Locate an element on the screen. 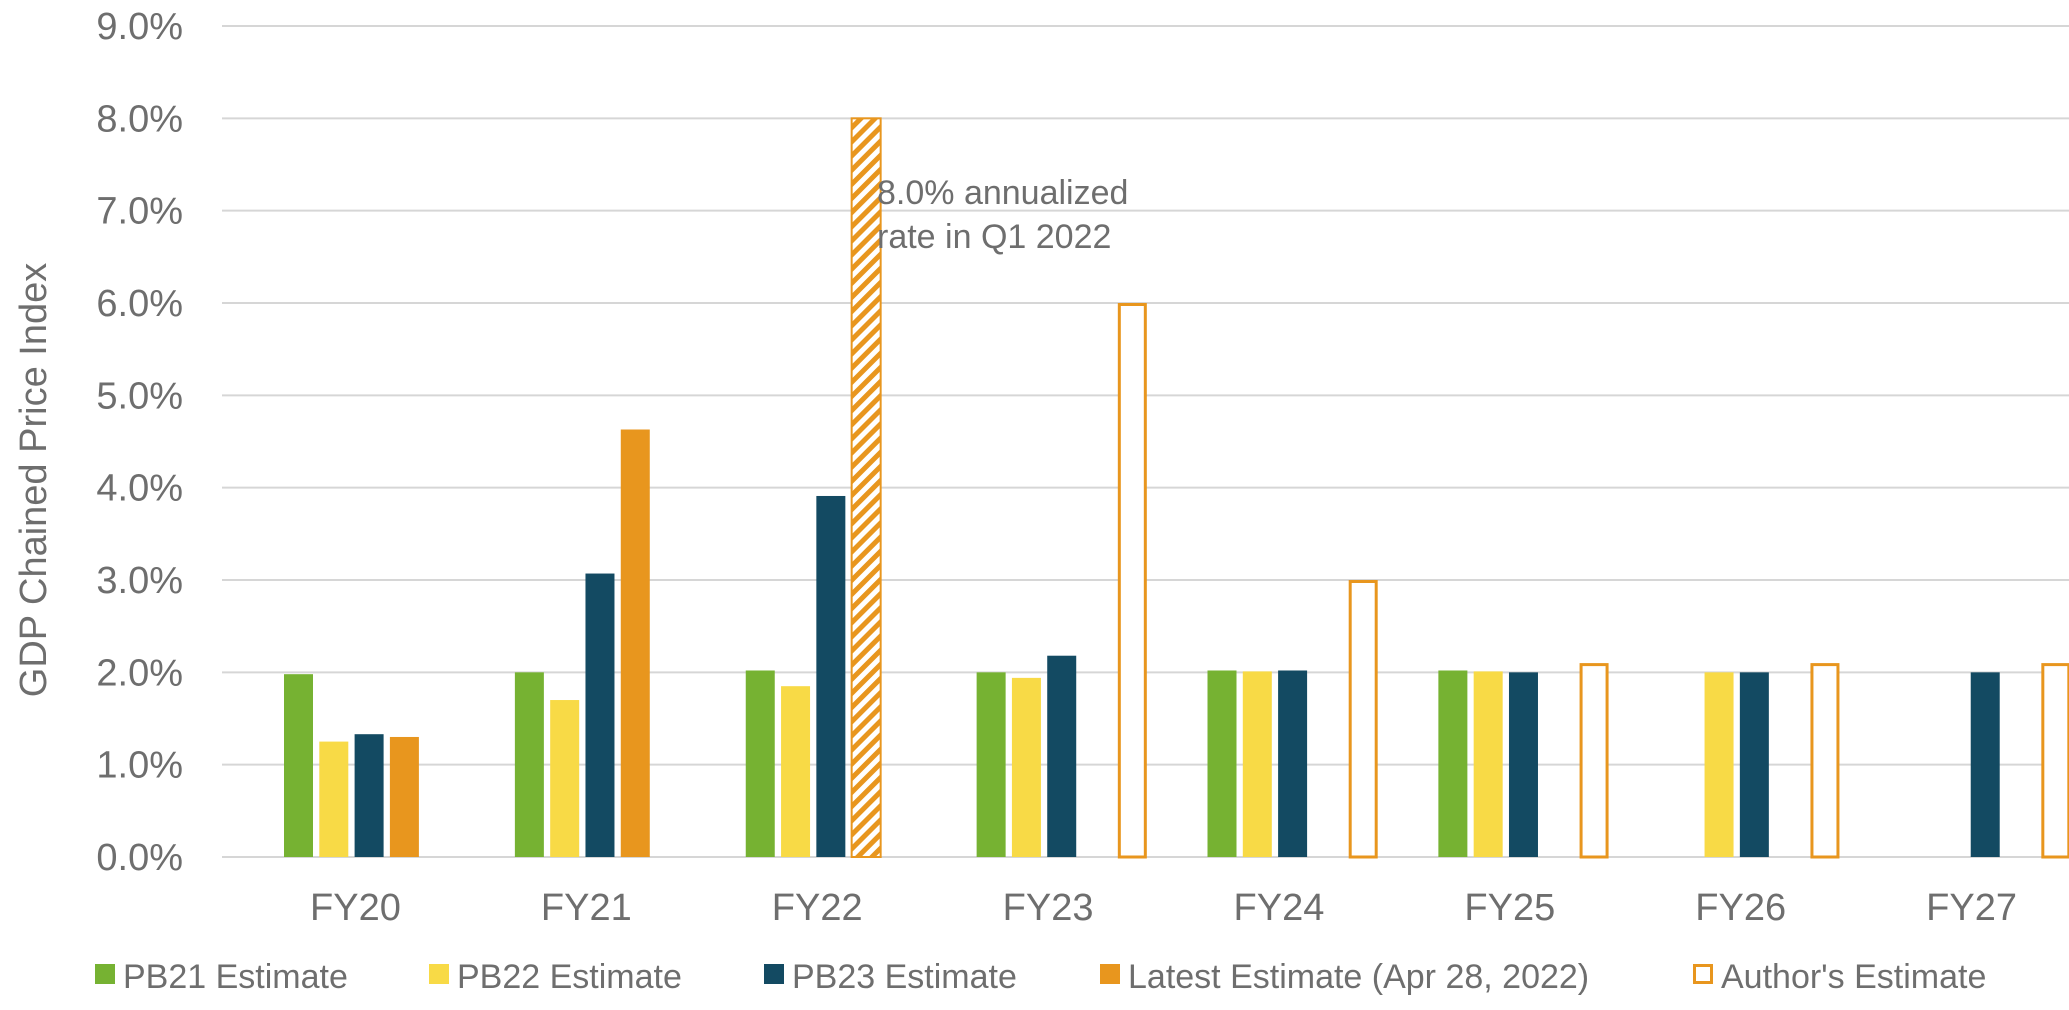 The width and height of the screenshot is (2069, 1010). bar-pb21-estimate-fy21 is located at coordinates (529, 764).